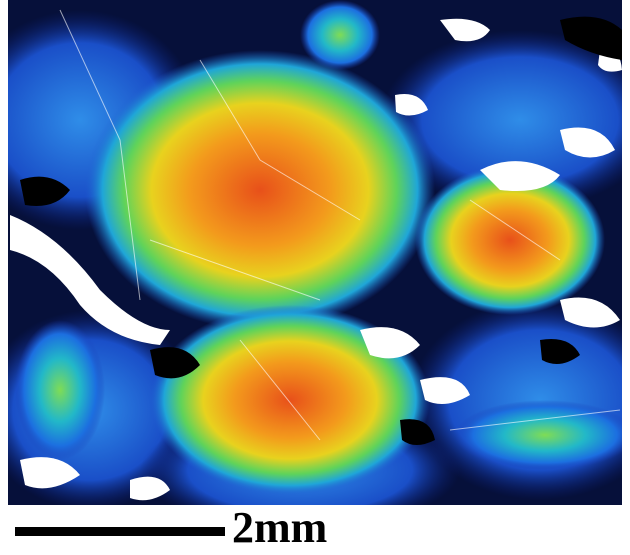 Image resolution: width=630 pixels, height=555 pixels. I want to click on scale-bar, so click(120, 531).